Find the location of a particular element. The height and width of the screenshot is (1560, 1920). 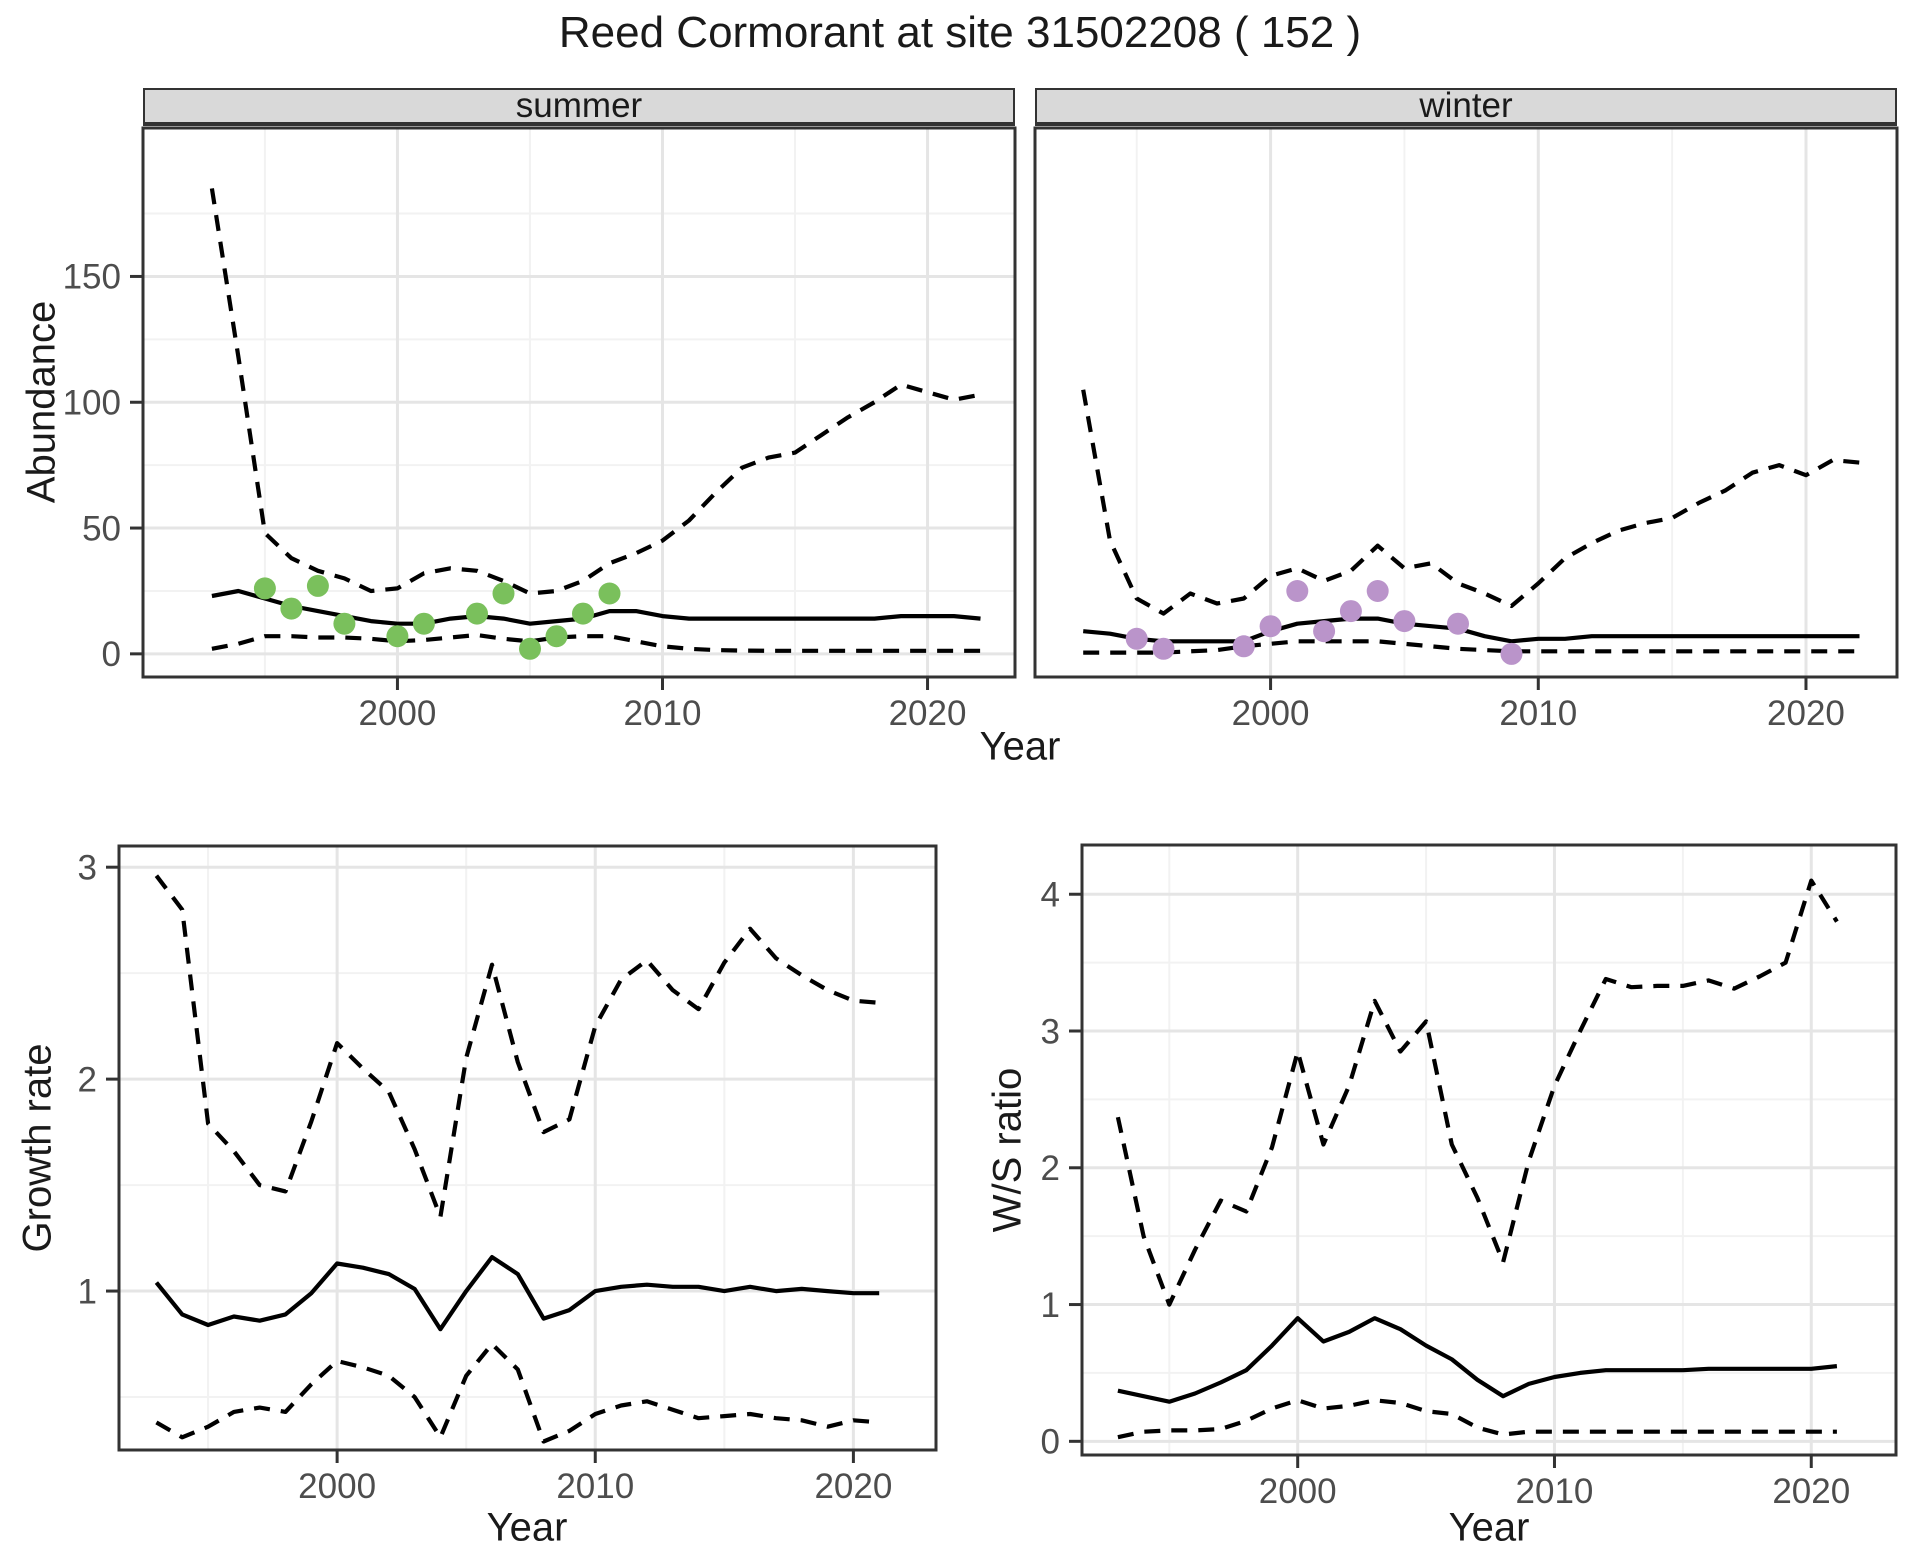

y-tick-label: 100 is located at coordinates (92, 402).